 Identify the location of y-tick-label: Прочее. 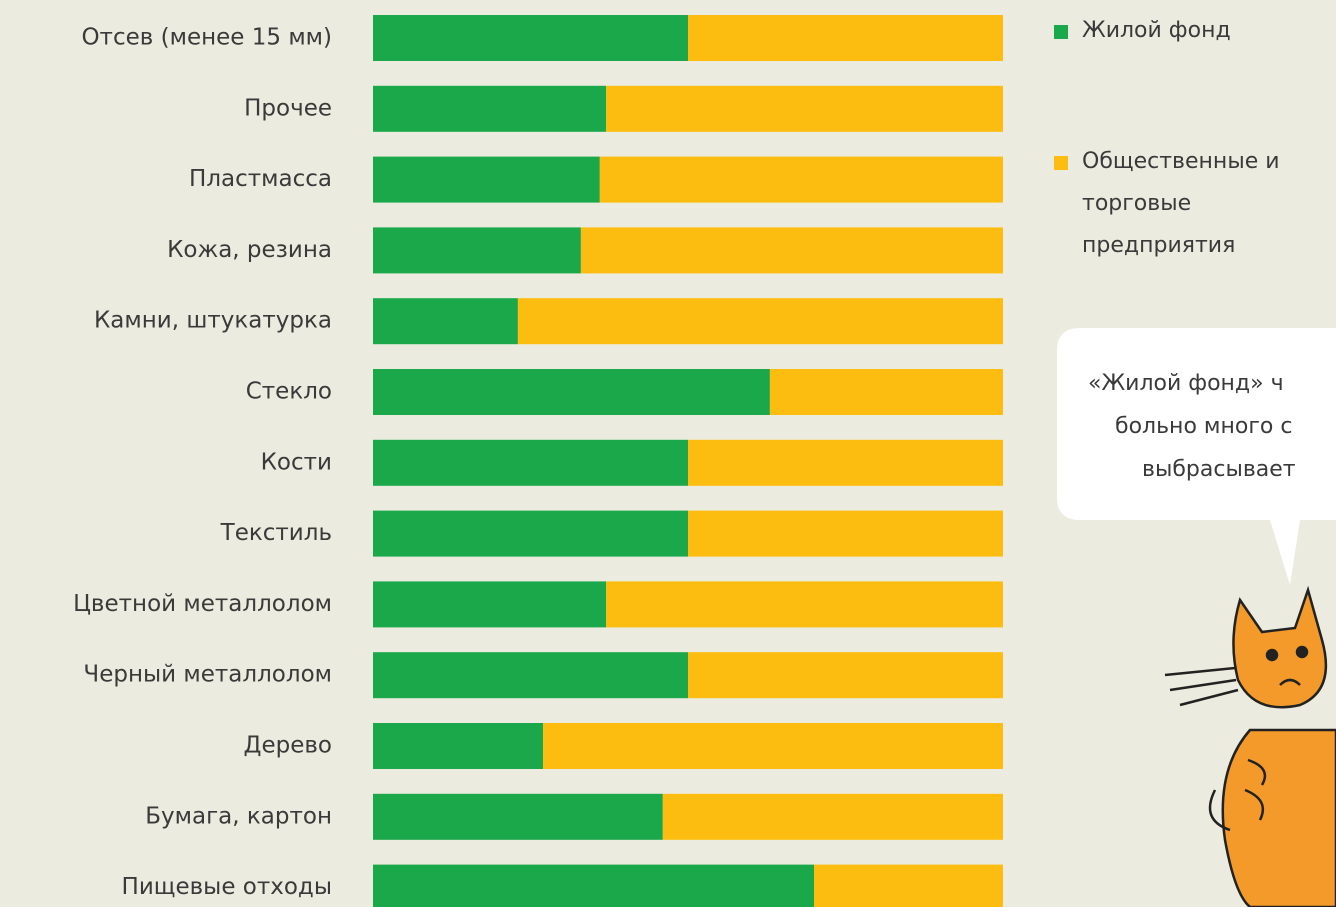
(288, 108).